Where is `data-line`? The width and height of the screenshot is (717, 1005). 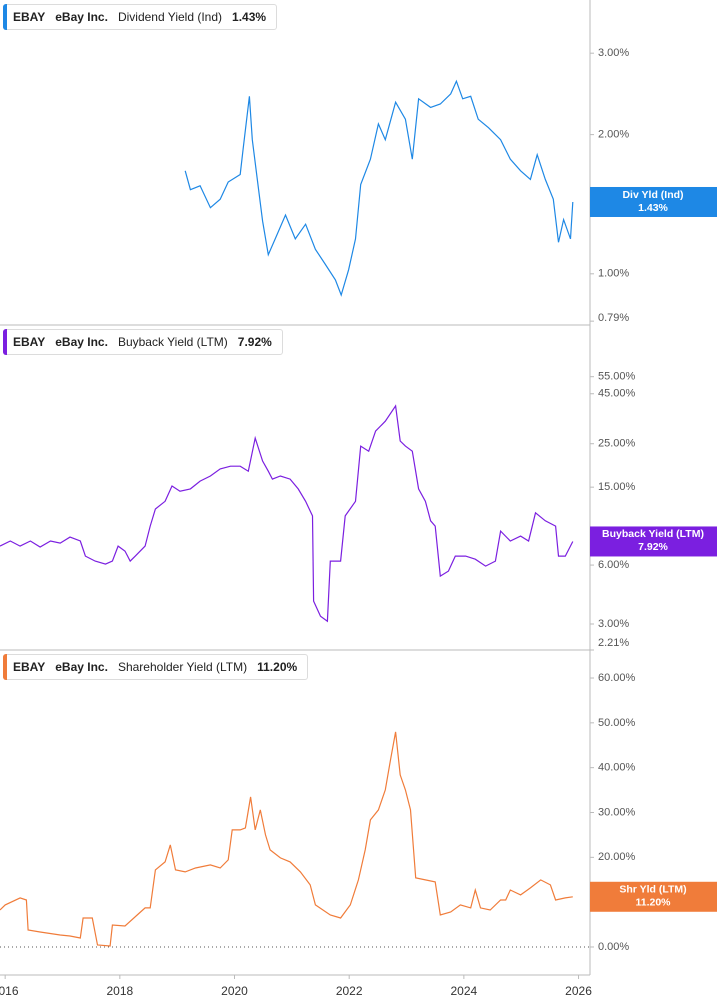 data-line is located at coordinates (379, 188).